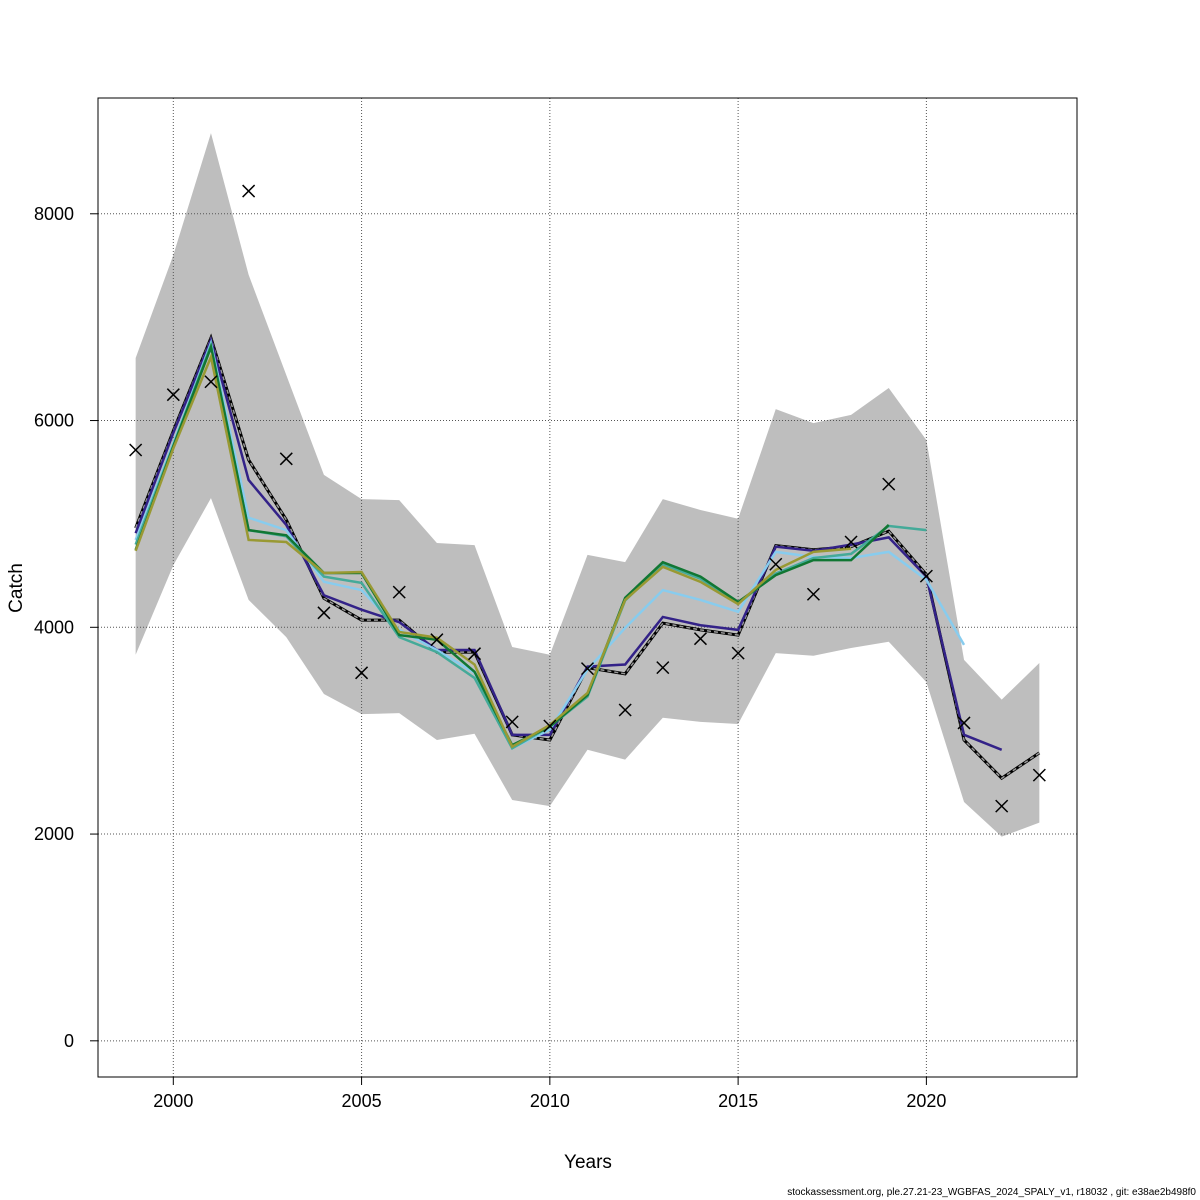 This screenshot has height=1200, width=1200. Describe the element at coordinates (54, 834) in the screenshot. I see `y-tick-label: 2000` at that location.